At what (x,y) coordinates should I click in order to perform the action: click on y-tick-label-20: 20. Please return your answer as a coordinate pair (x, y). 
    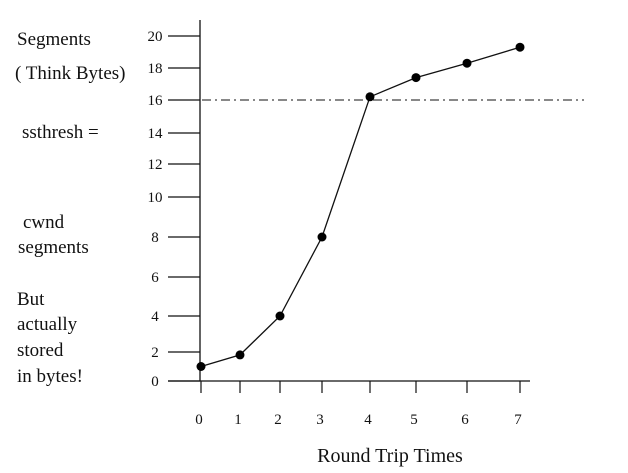
    Looking at the image, I should click on (155, 37).